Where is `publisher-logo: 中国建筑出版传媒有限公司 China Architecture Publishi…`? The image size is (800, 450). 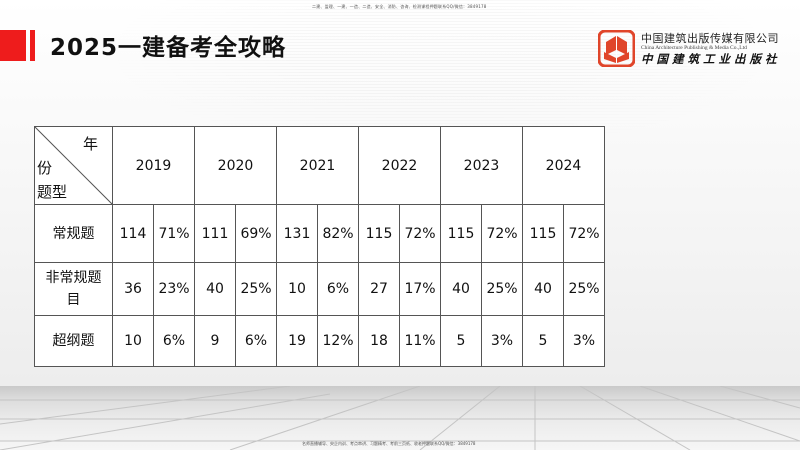 publisher-logo: 中国建筑出版传媒有限公司 China Architecture Publishi… is located at coordinates (689, 48).